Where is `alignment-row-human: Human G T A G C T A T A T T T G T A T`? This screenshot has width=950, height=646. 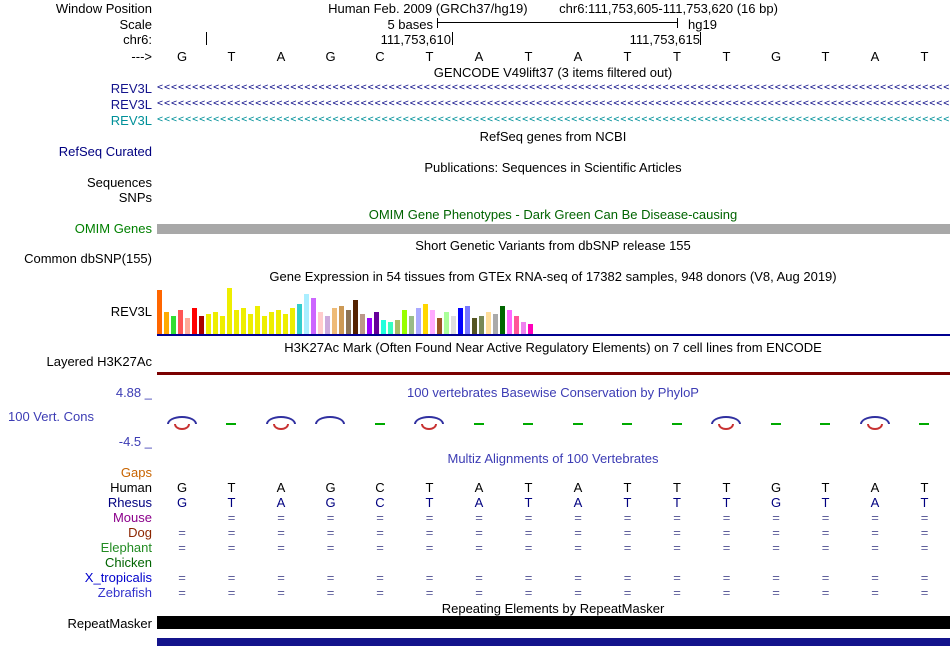
alignment-row-human: Human G T A G C T A T A T T T G T A T is located at coordinates (475, 487).